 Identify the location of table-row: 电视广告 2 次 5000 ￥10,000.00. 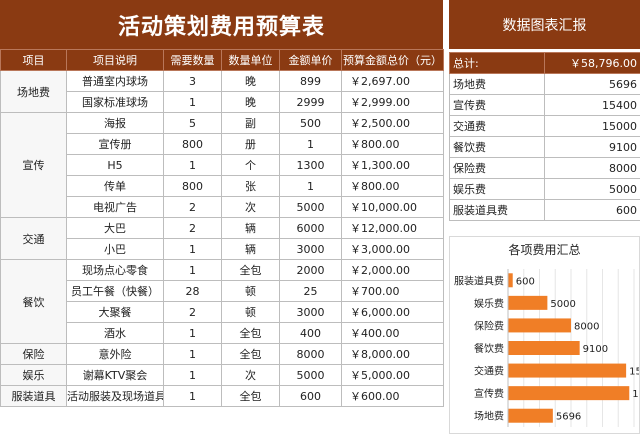
(222, 207).